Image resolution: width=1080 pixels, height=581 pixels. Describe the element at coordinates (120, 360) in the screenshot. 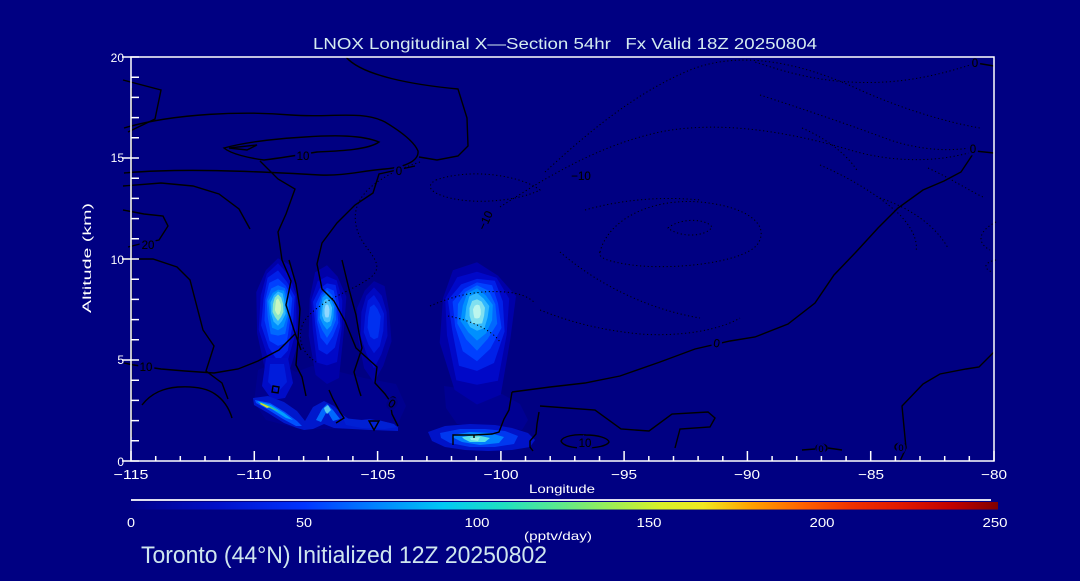

I see `svg-text: 5` at that location.